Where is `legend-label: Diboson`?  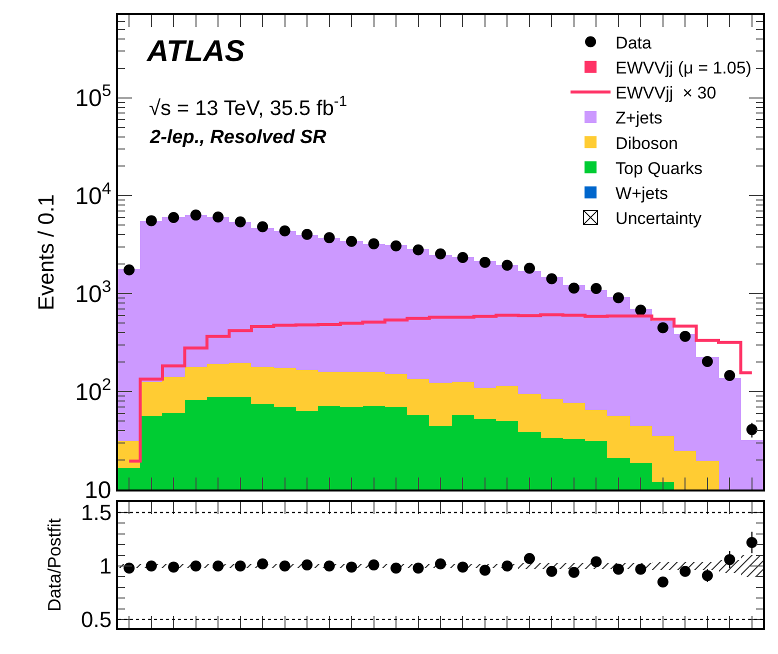 legend-label: Diboson is located at coordinates (647, 143).